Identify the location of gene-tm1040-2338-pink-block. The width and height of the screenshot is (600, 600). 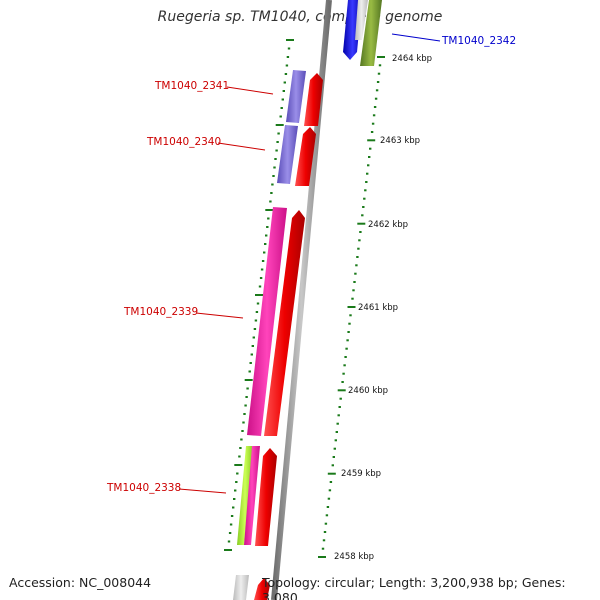
(252, 495).